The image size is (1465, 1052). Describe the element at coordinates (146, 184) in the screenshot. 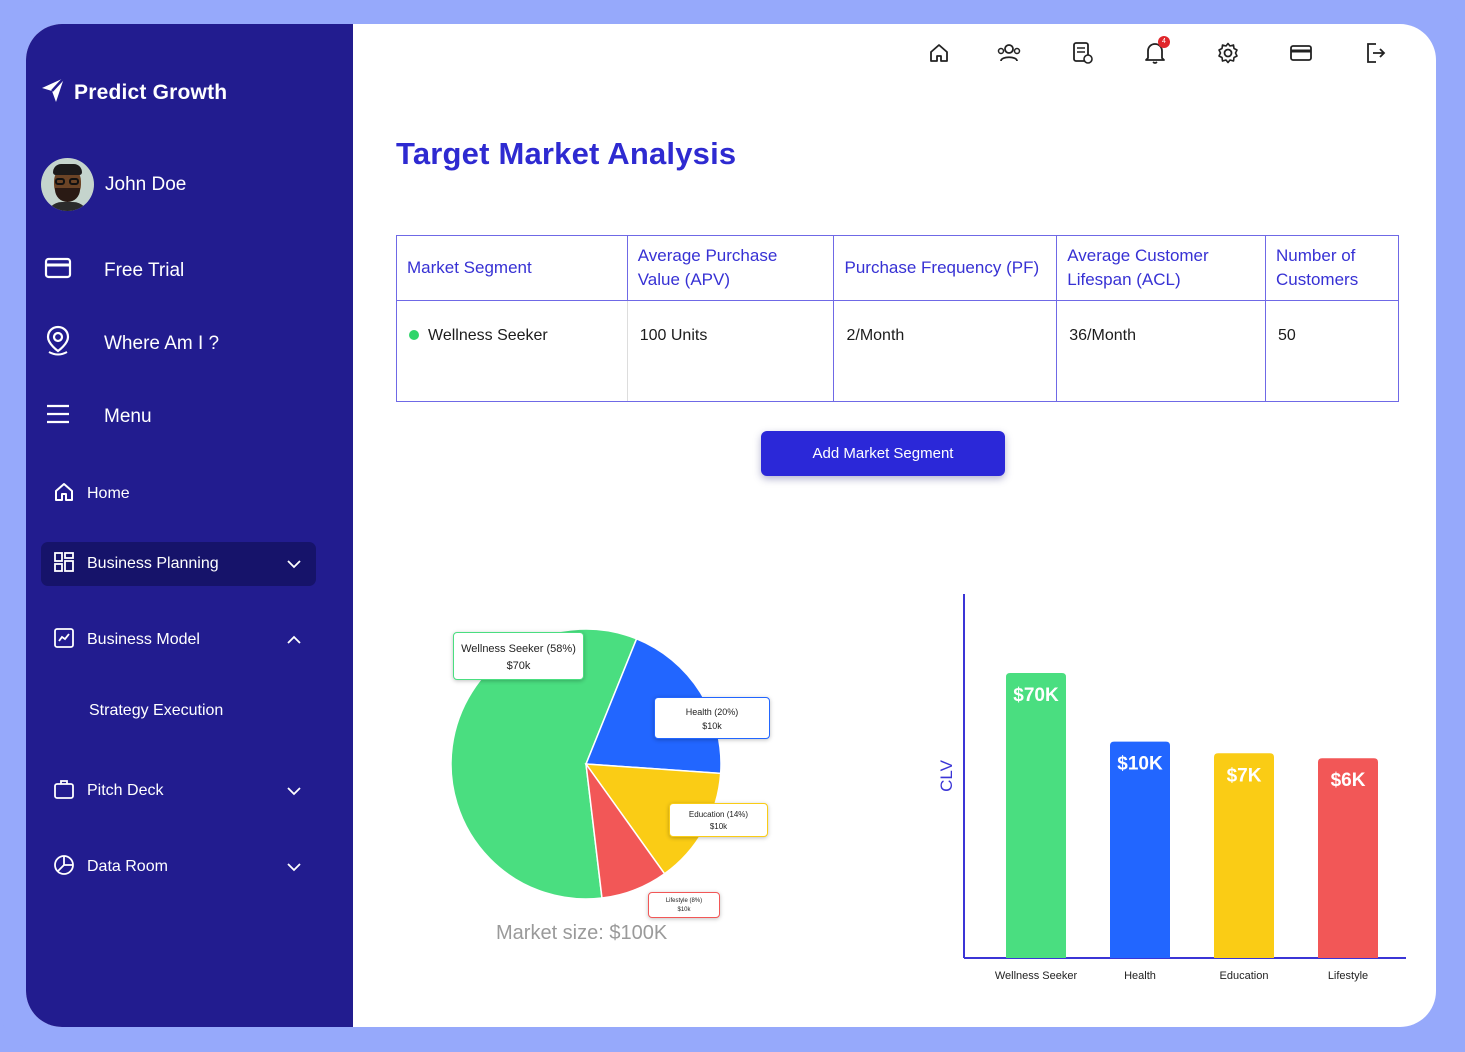

I see `user-name: John Doe` at that location.